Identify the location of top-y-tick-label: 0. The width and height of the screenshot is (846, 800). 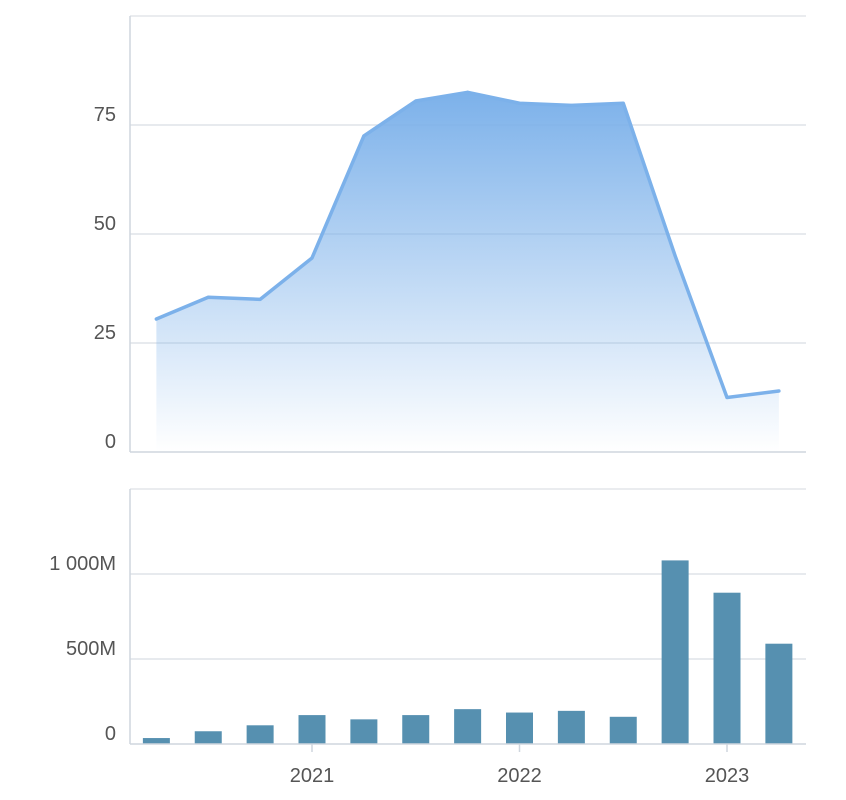
(110, 442).